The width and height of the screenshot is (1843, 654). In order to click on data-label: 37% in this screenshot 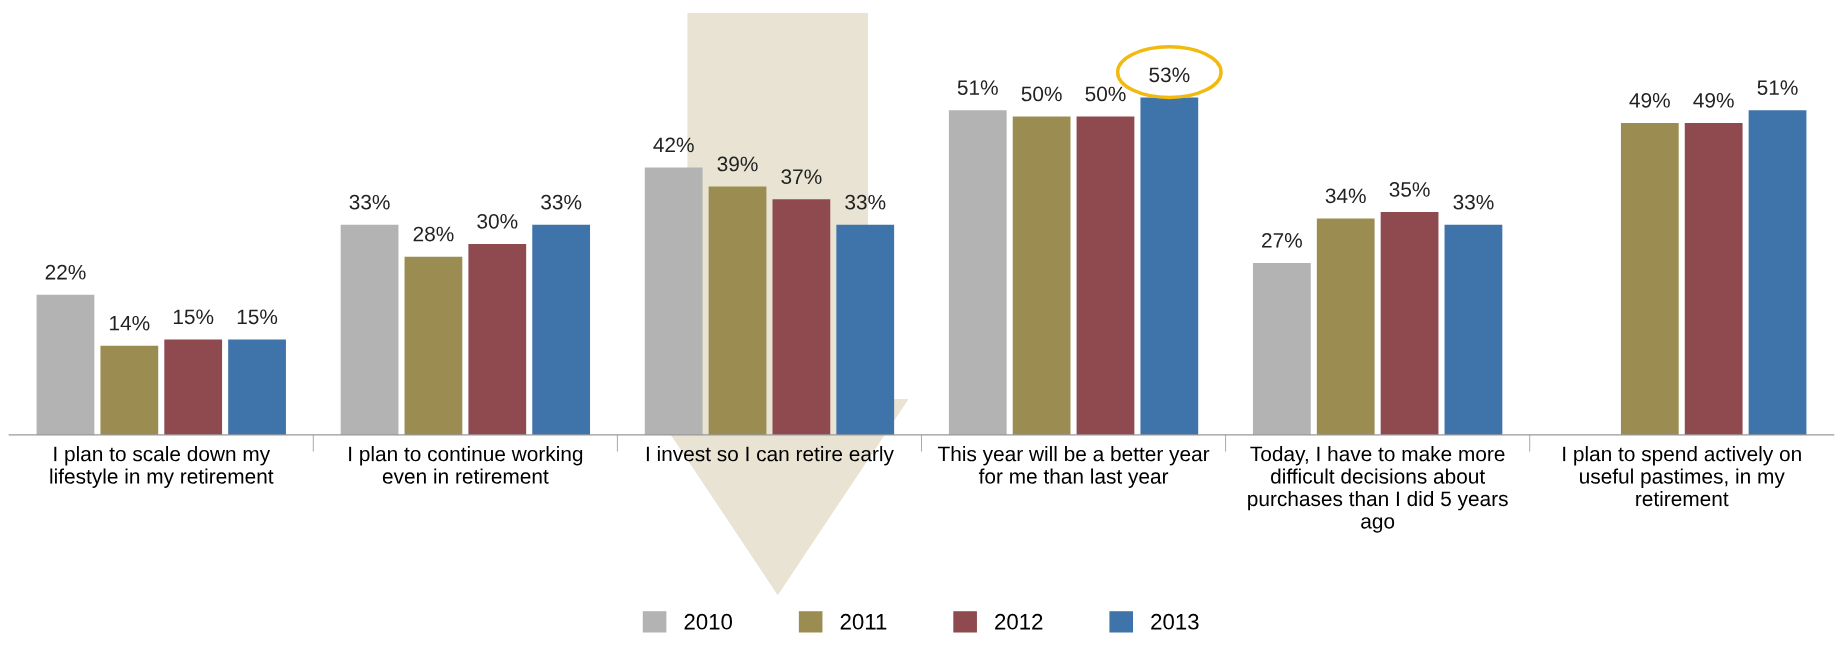, I will do `click(801, 177)`.